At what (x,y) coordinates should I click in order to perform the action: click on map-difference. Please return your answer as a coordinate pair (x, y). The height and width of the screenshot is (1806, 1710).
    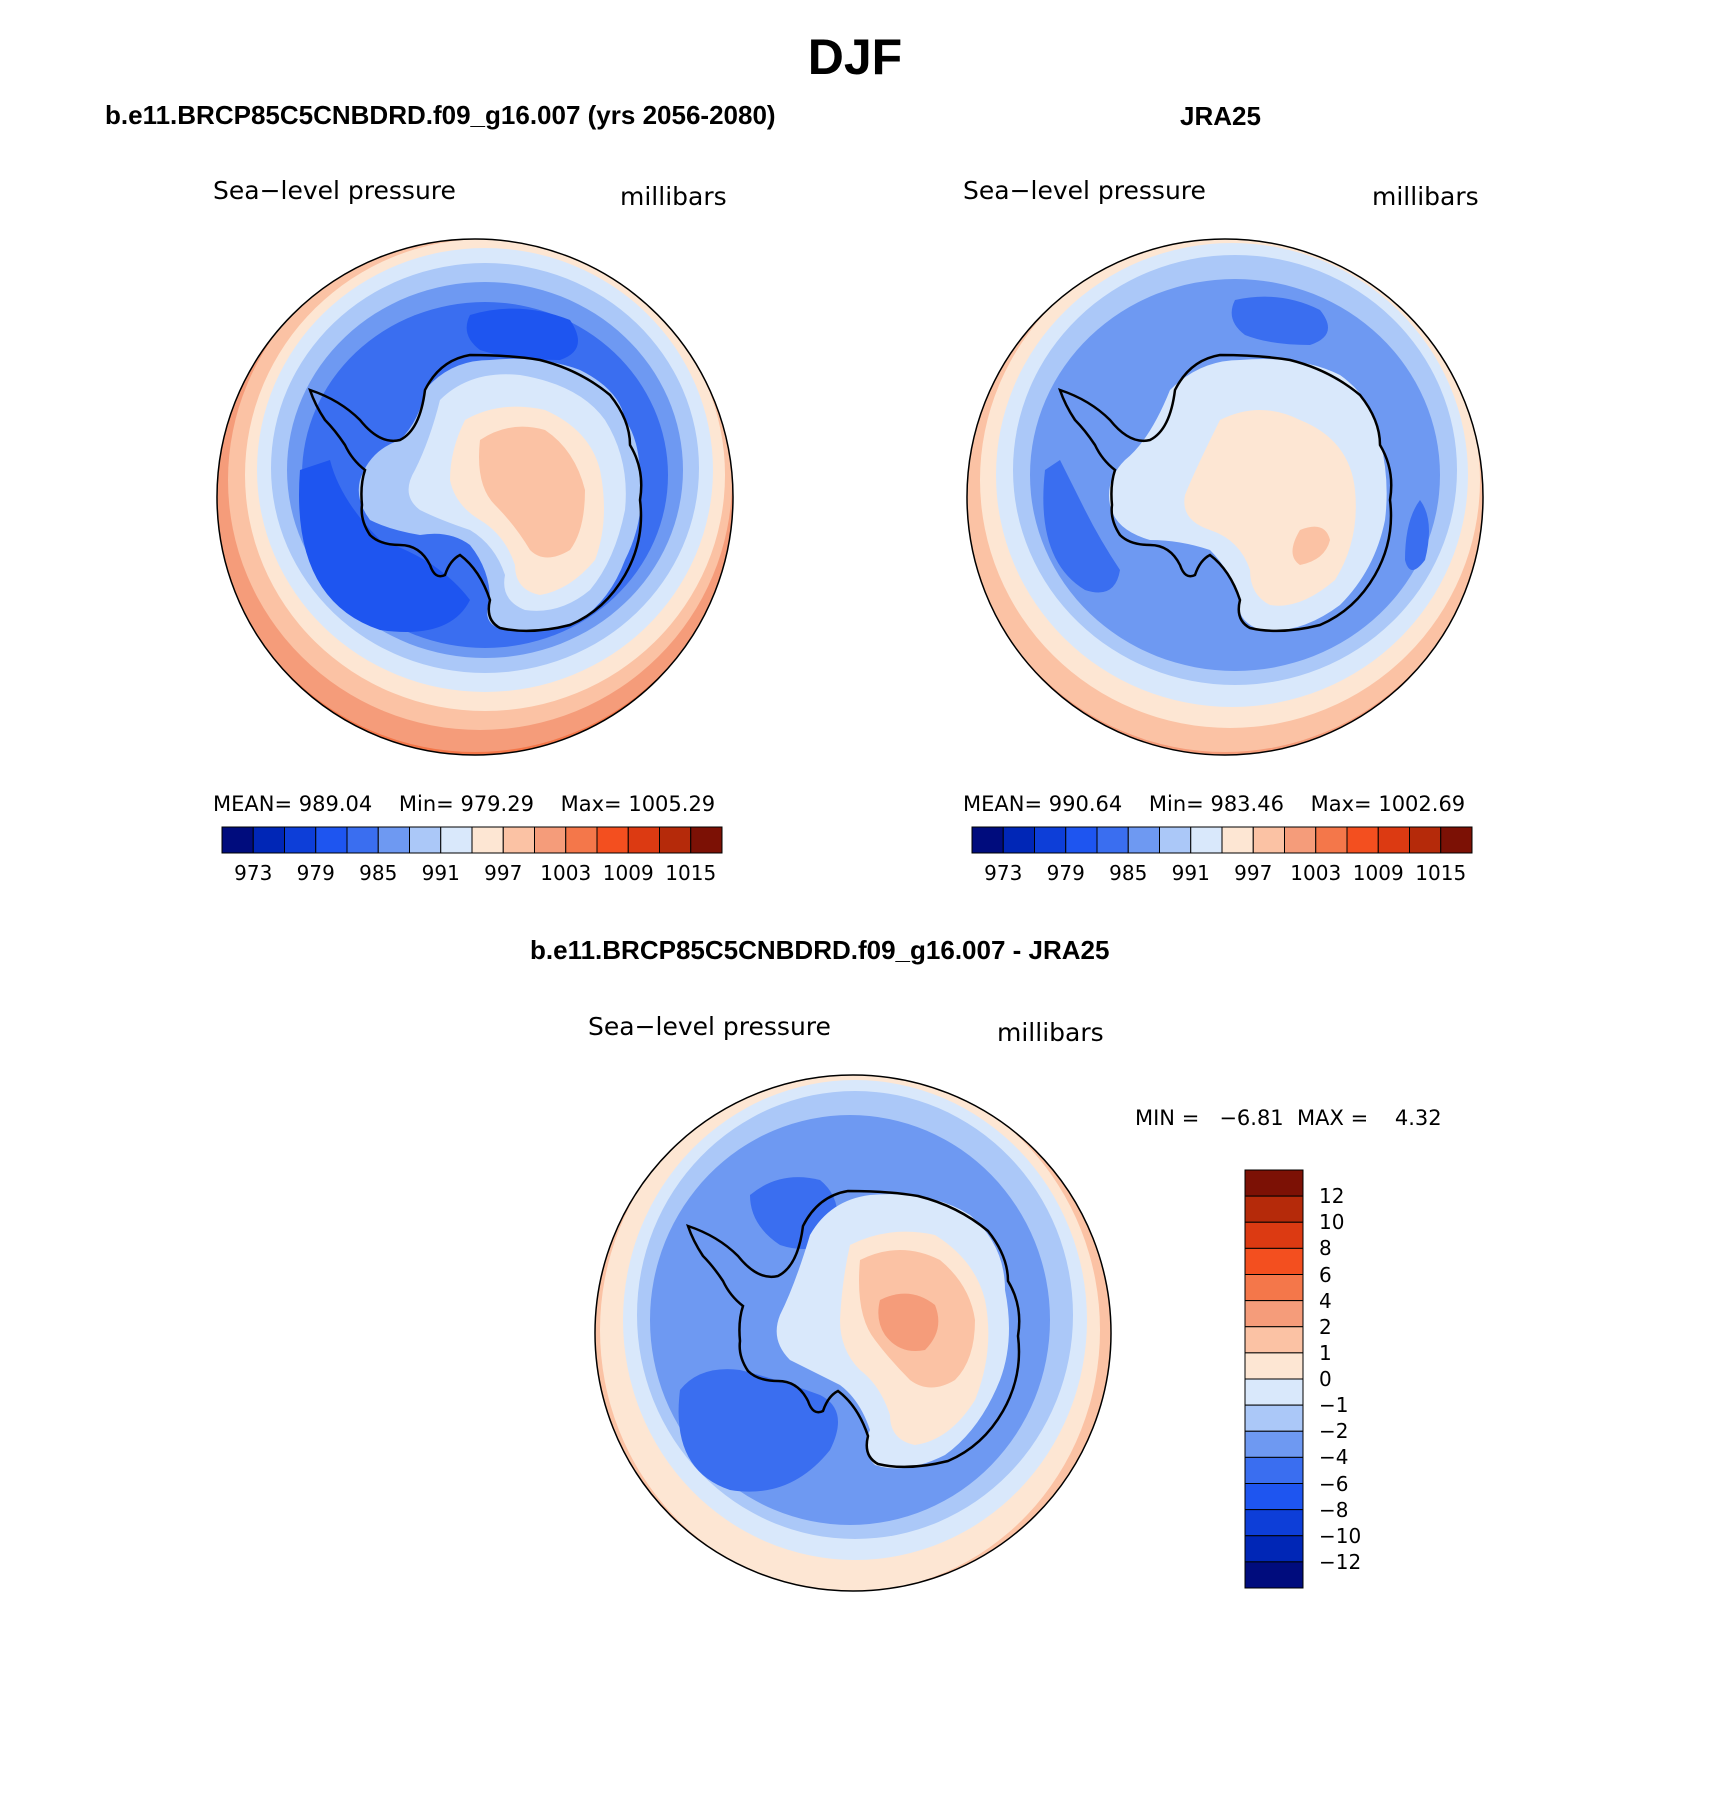
    Looking at the image, I should click on (853, 1333).